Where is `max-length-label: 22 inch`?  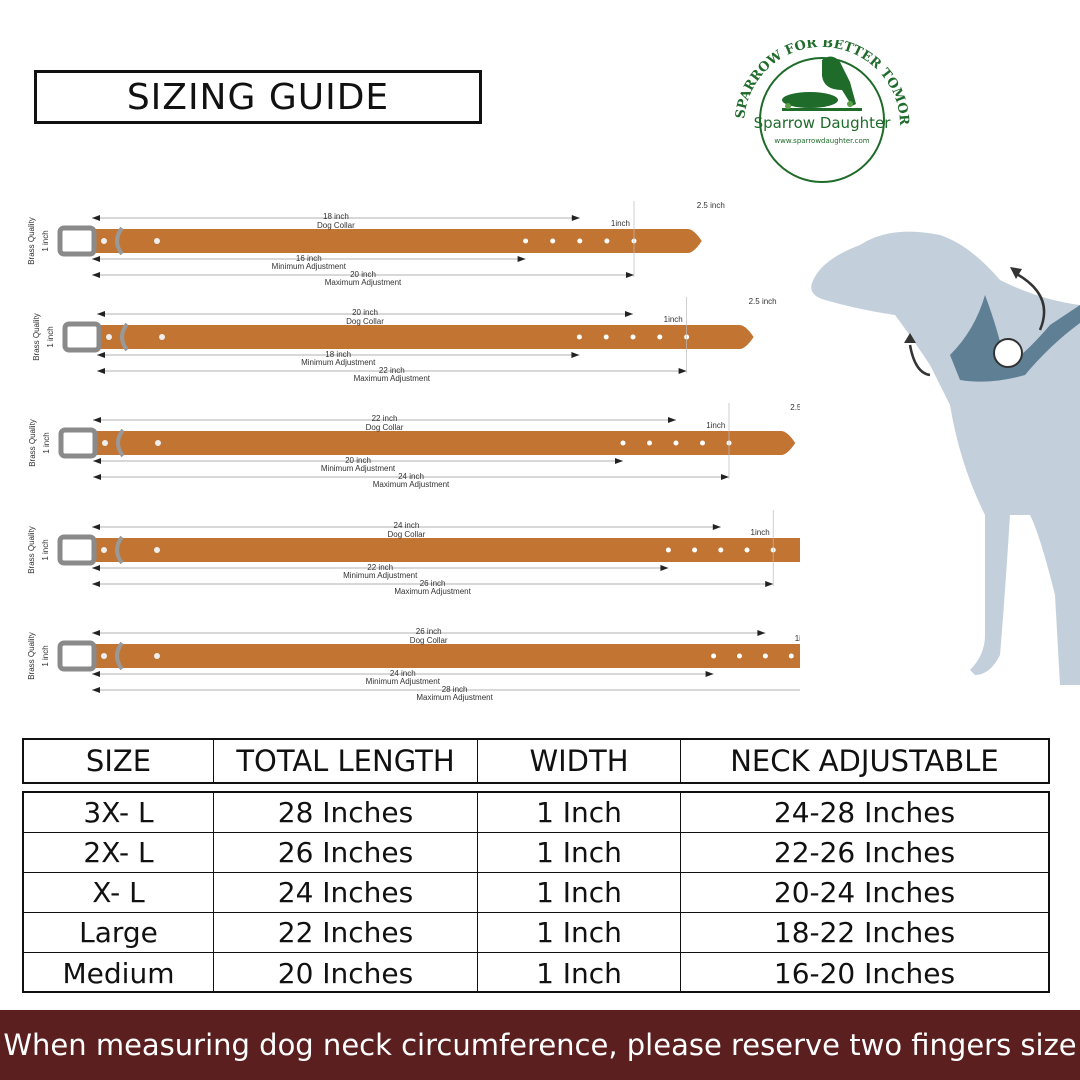 max-length-label: 22 inch is located at coordinates (392, 370).